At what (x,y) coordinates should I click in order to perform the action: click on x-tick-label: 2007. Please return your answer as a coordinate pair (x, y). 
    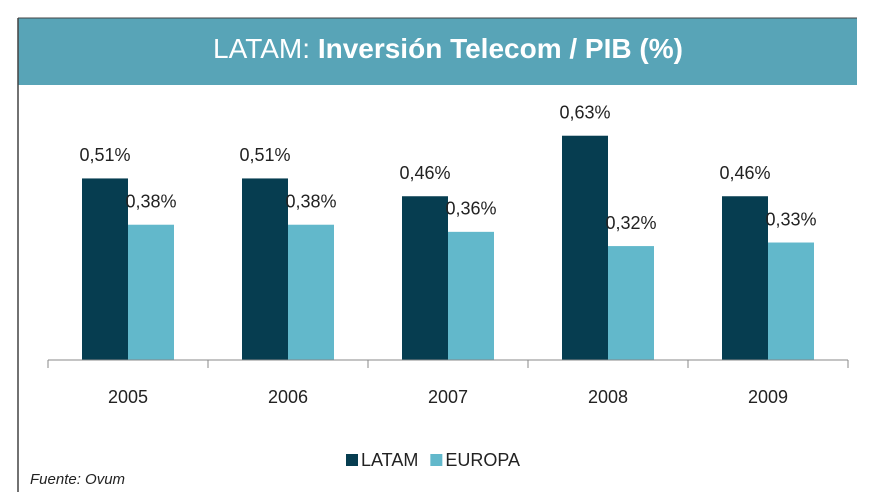
    Looking at the image, I should click on (448, 397).